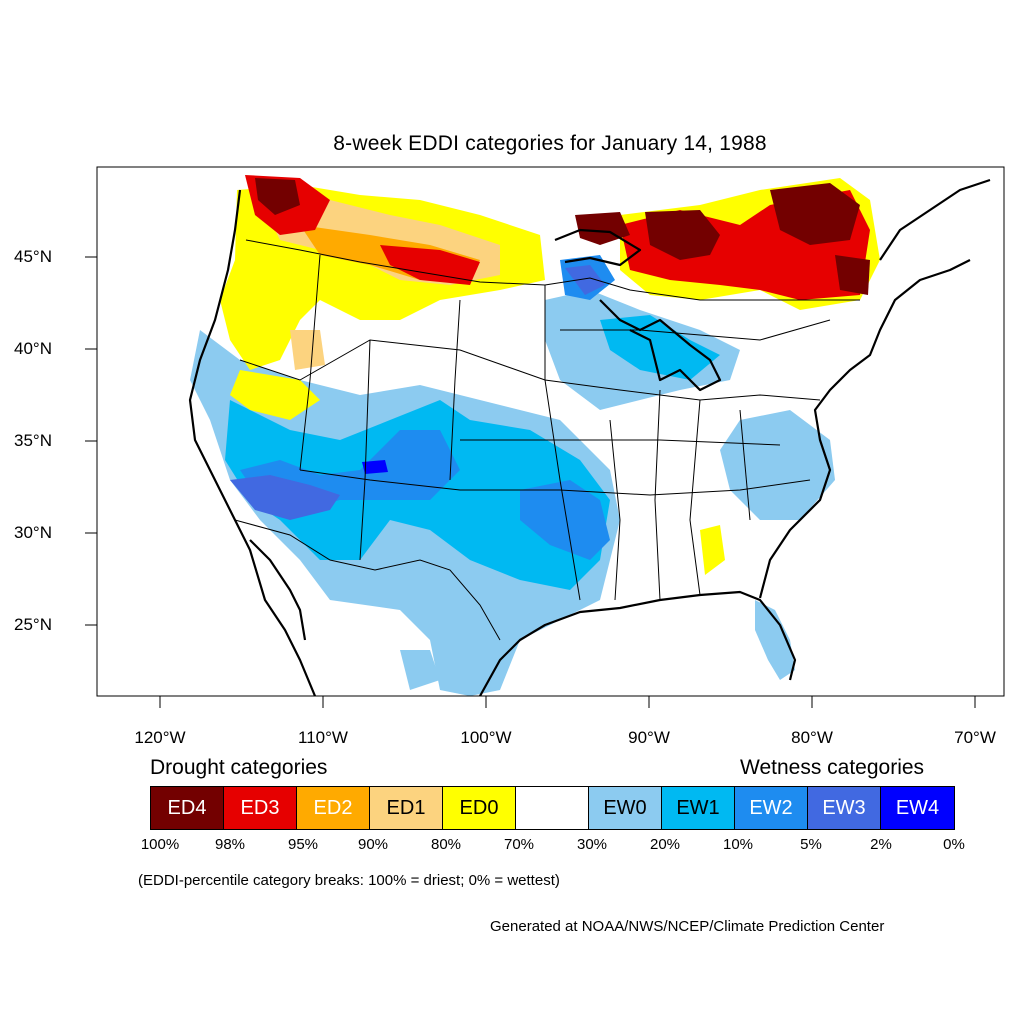 This screenshot has width=1024, height=1024. What do you see at coordinates (552, 270) in the screenshot?
I see `us-canada-border` at bounding box center [552, 270].